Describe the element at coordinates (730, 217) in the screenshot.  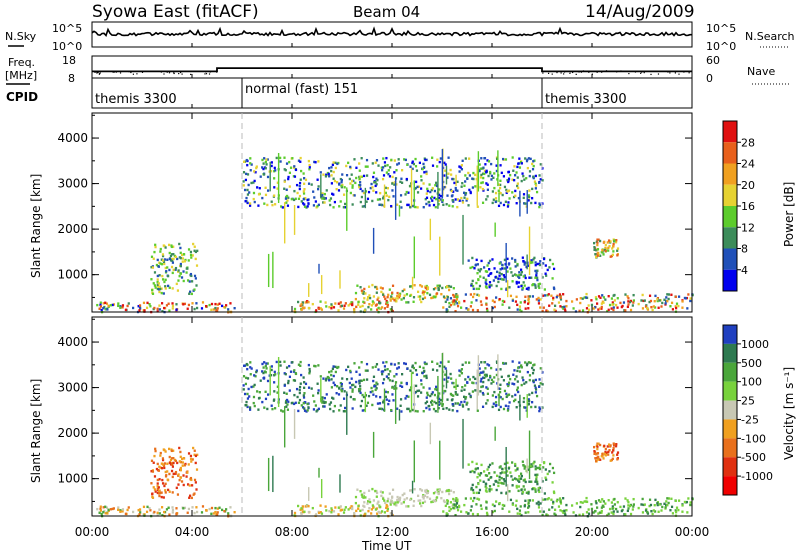
I see `colorbar-swatch` at that location.